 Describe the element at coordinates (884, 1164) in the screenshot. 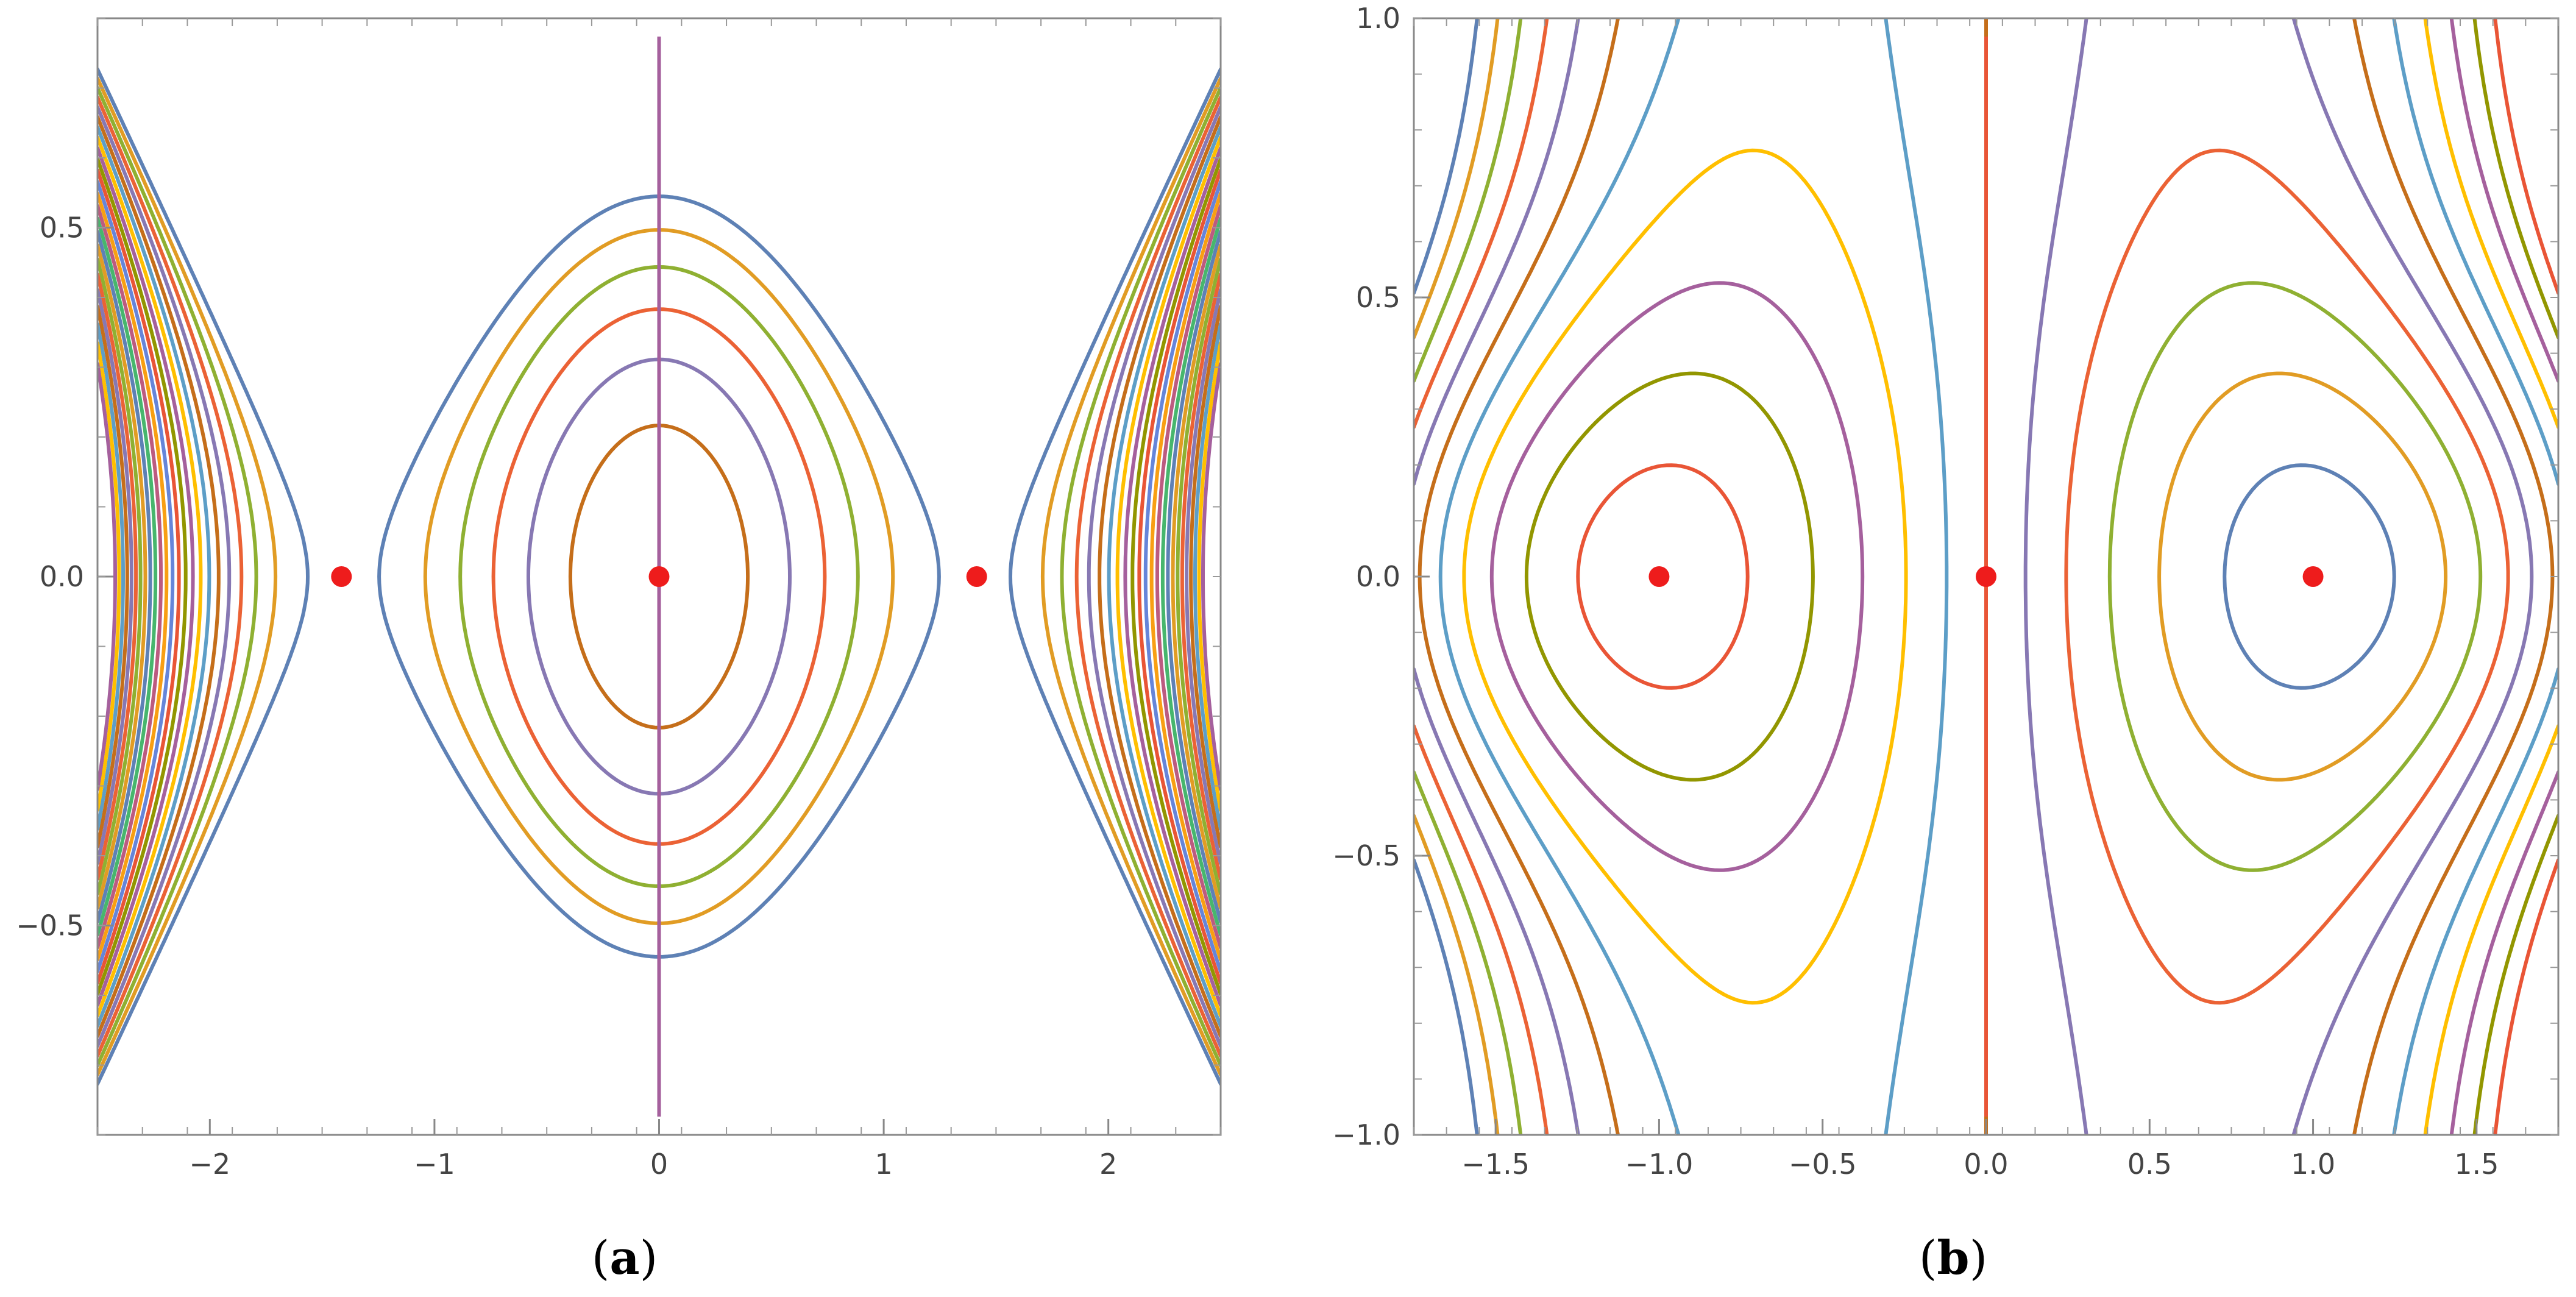

I see `x-tick-label: 1` at that location.